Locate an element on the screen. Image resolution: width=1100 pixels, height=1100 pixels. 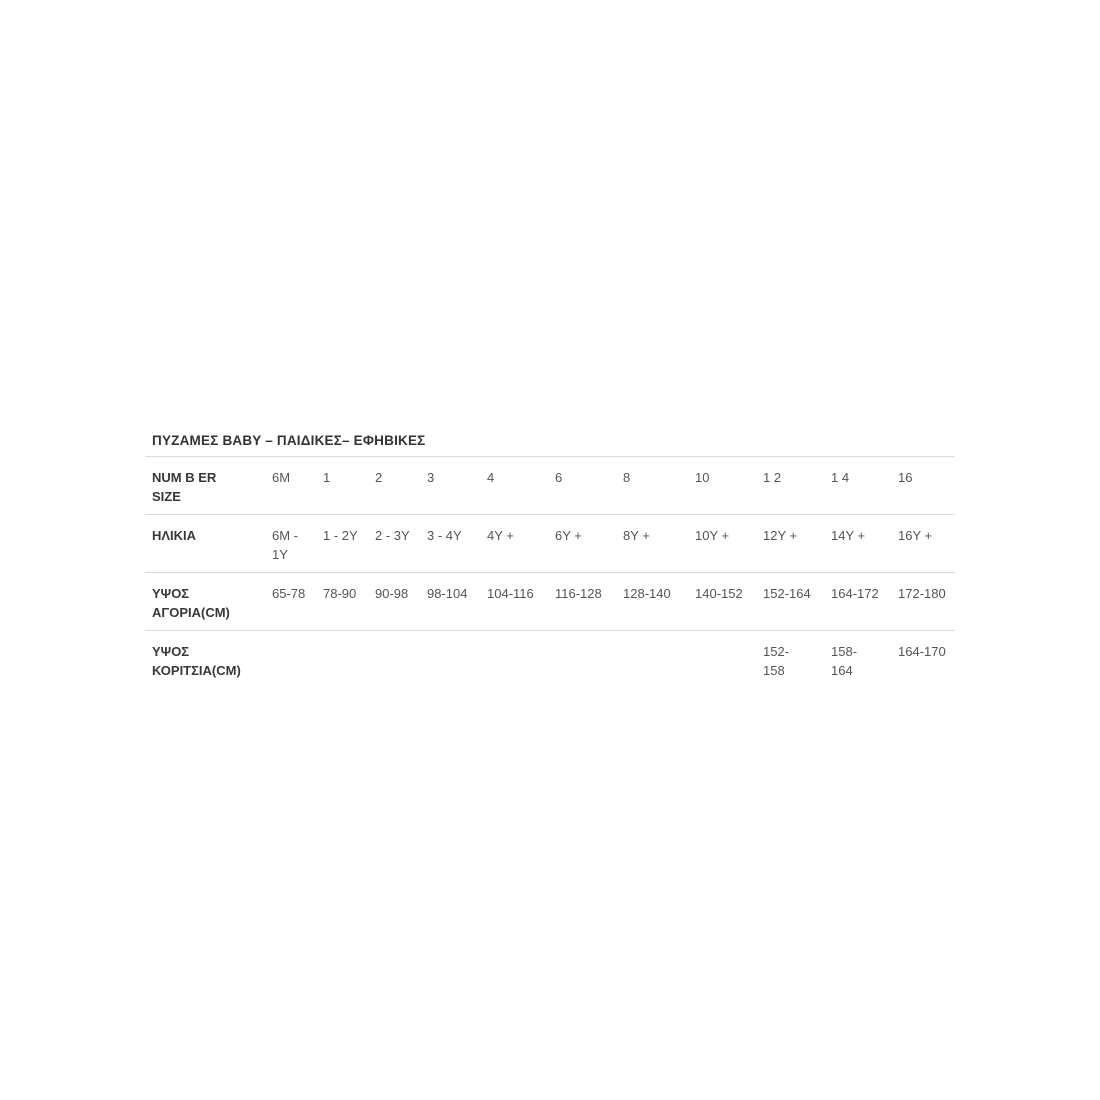
number-size-cell: 6M is located at coordinates (281, 477).